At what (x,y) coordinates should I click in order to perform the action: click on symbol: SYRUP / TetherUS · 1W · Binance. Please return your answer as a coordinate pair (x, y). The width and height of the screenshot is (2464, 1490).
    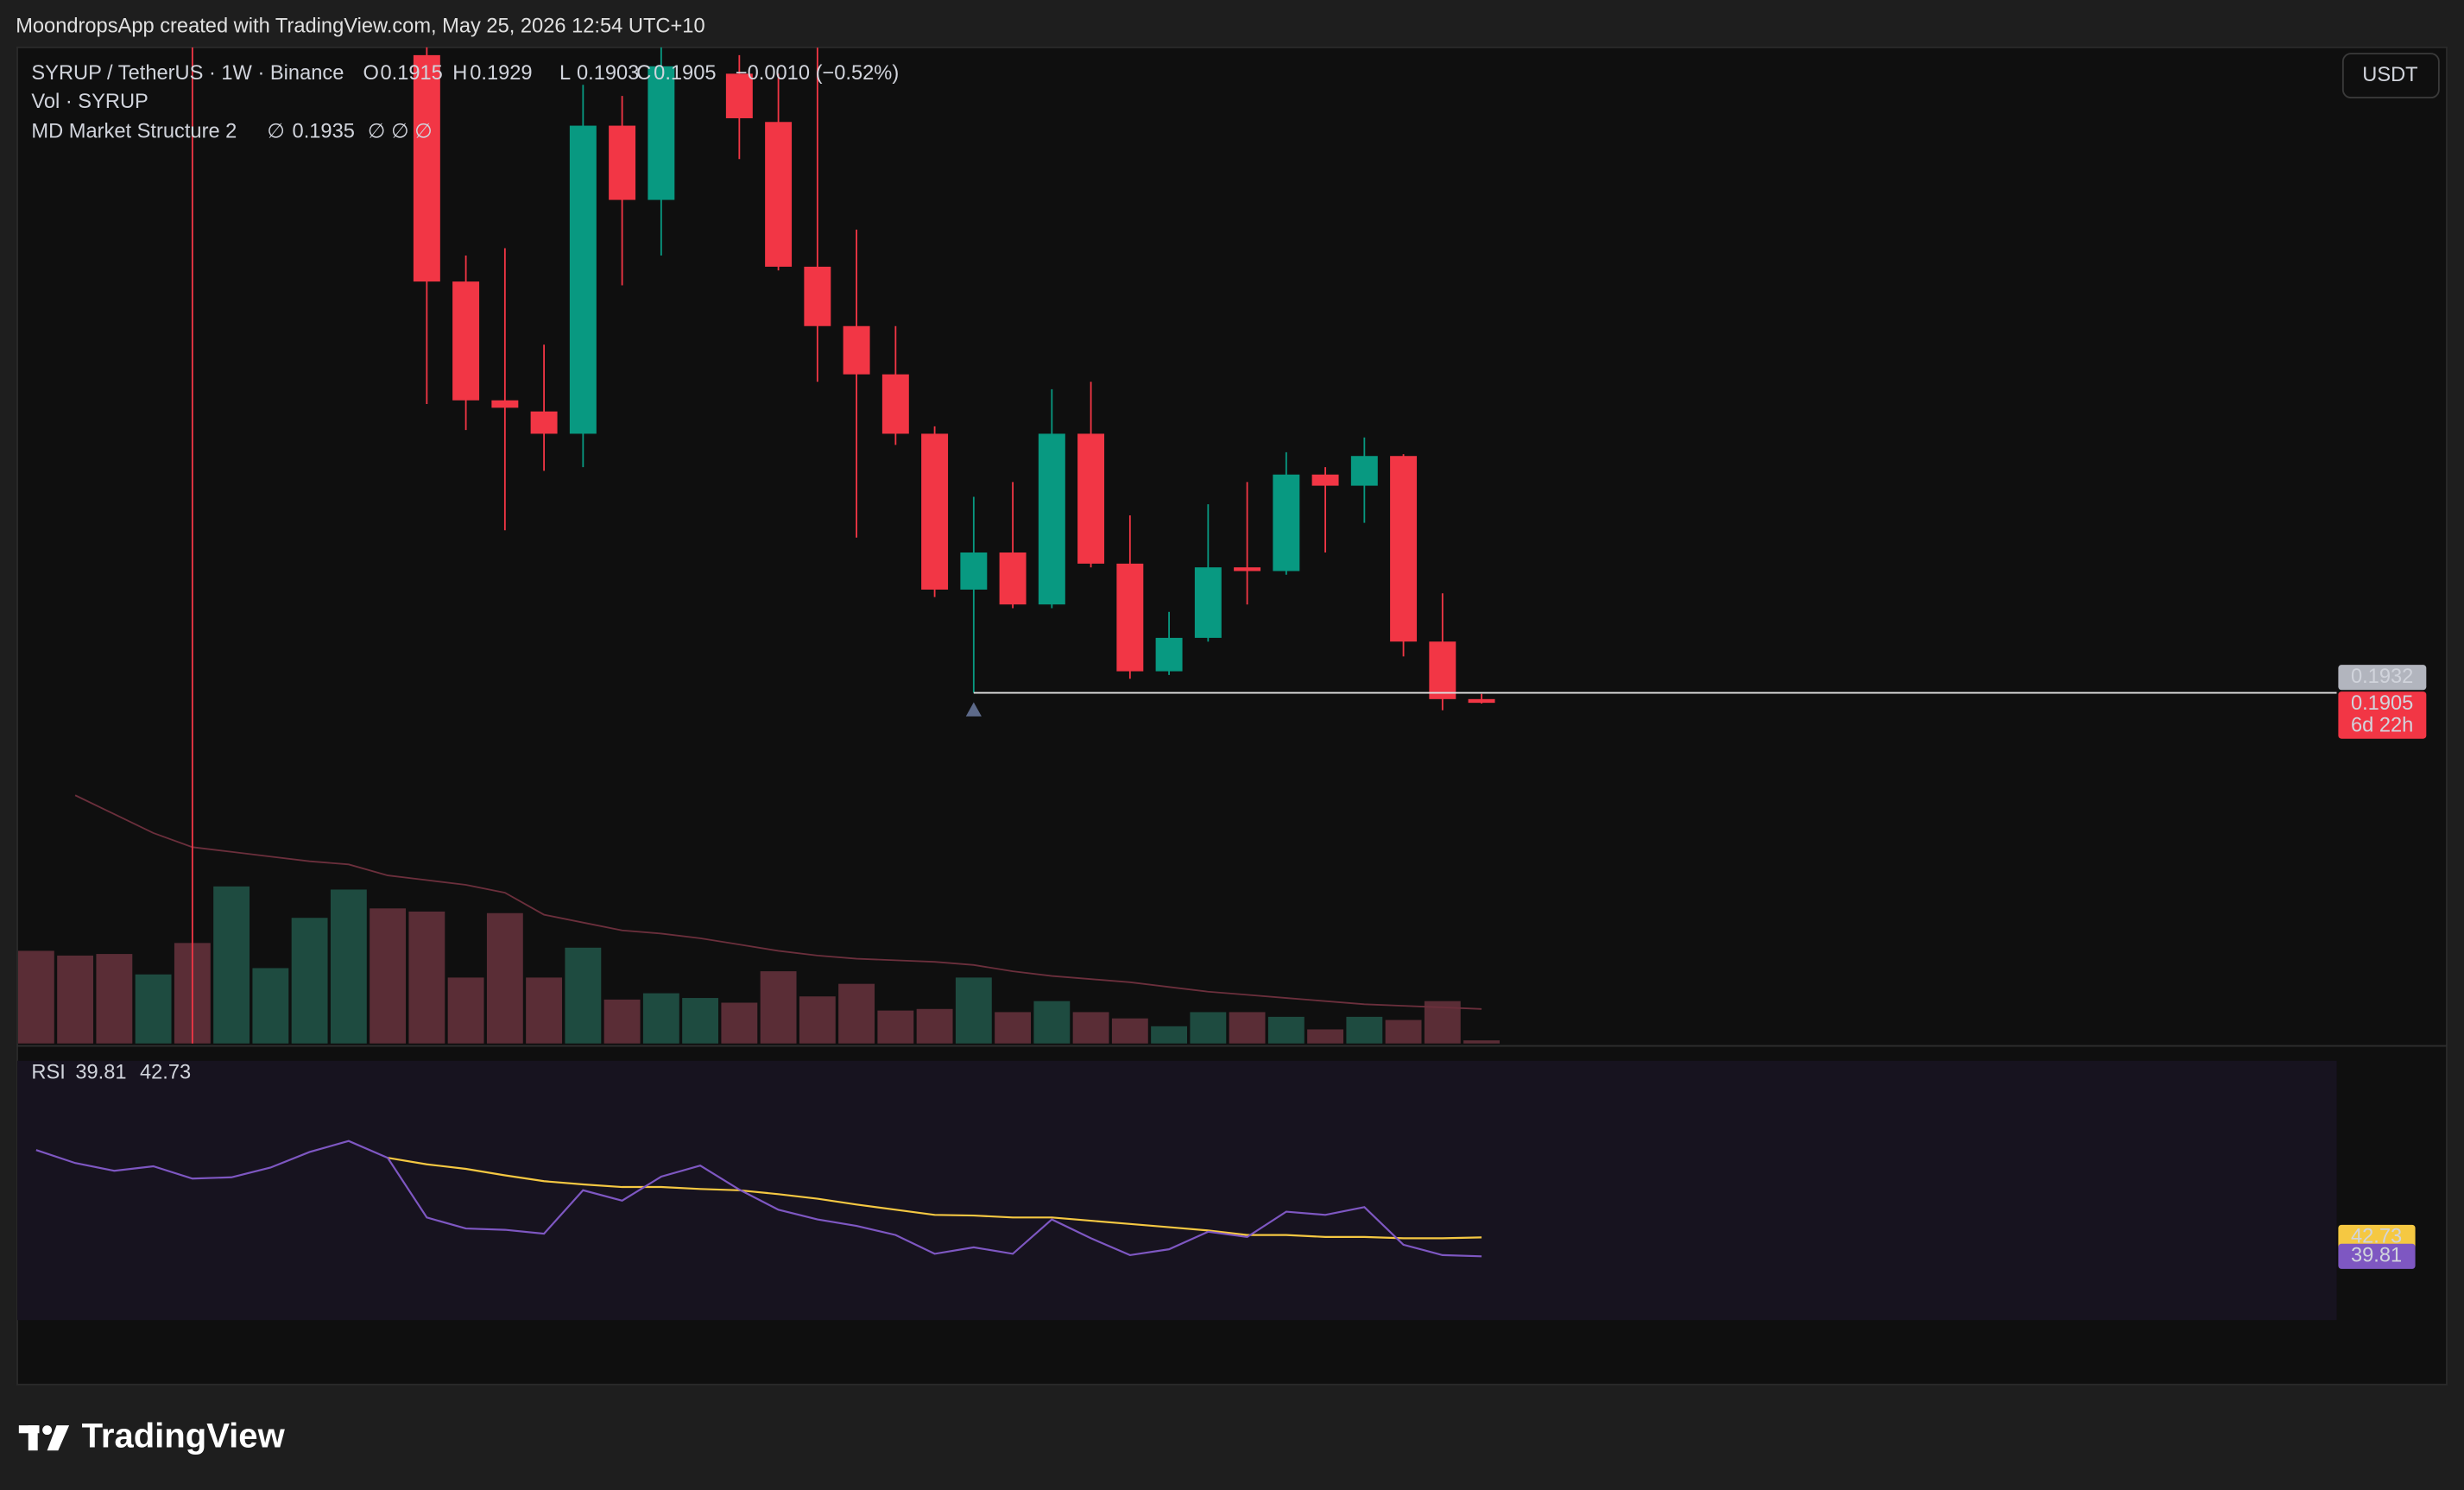
    Looking at the image, I should click on (187, 73).